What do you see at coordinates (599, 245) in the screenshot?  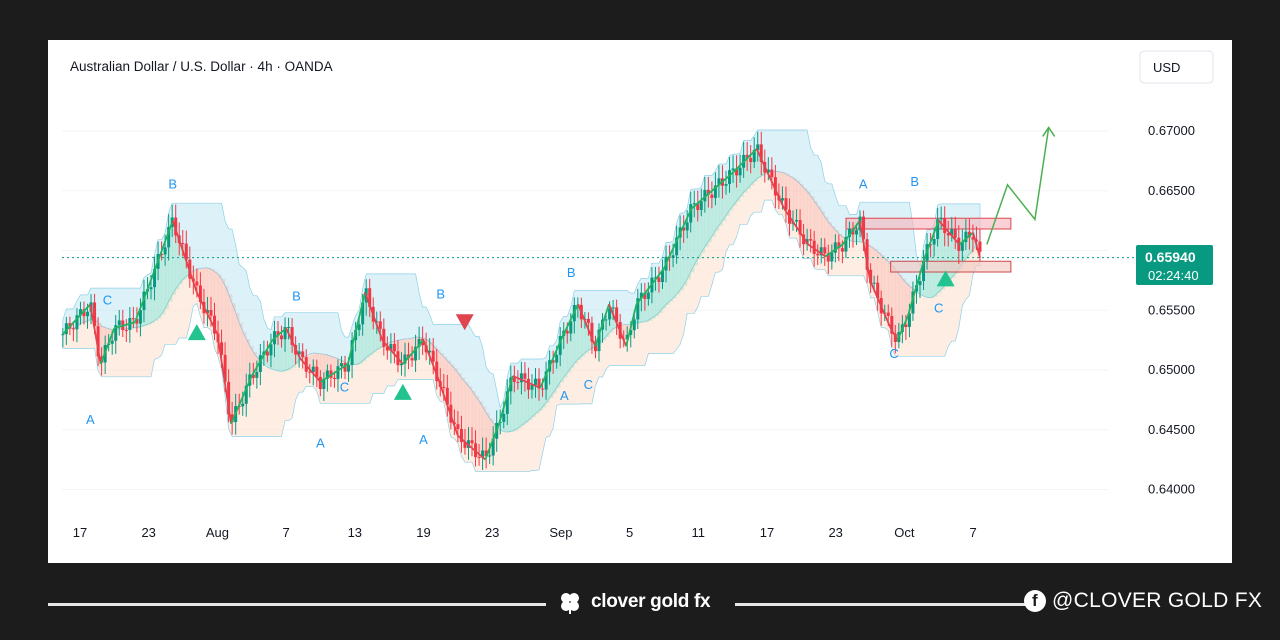 I see `price-zones` at bounding box center [599, 245].